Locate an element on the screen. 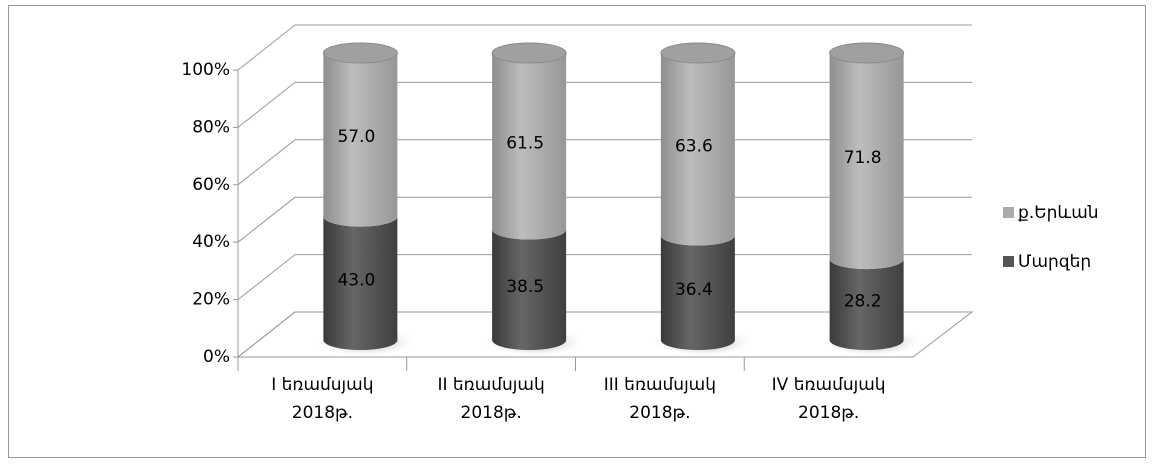 Image resolution: width=1154 pixels, height=468 pixels. data-label: 28.2 is located at coordinates (863, 302).